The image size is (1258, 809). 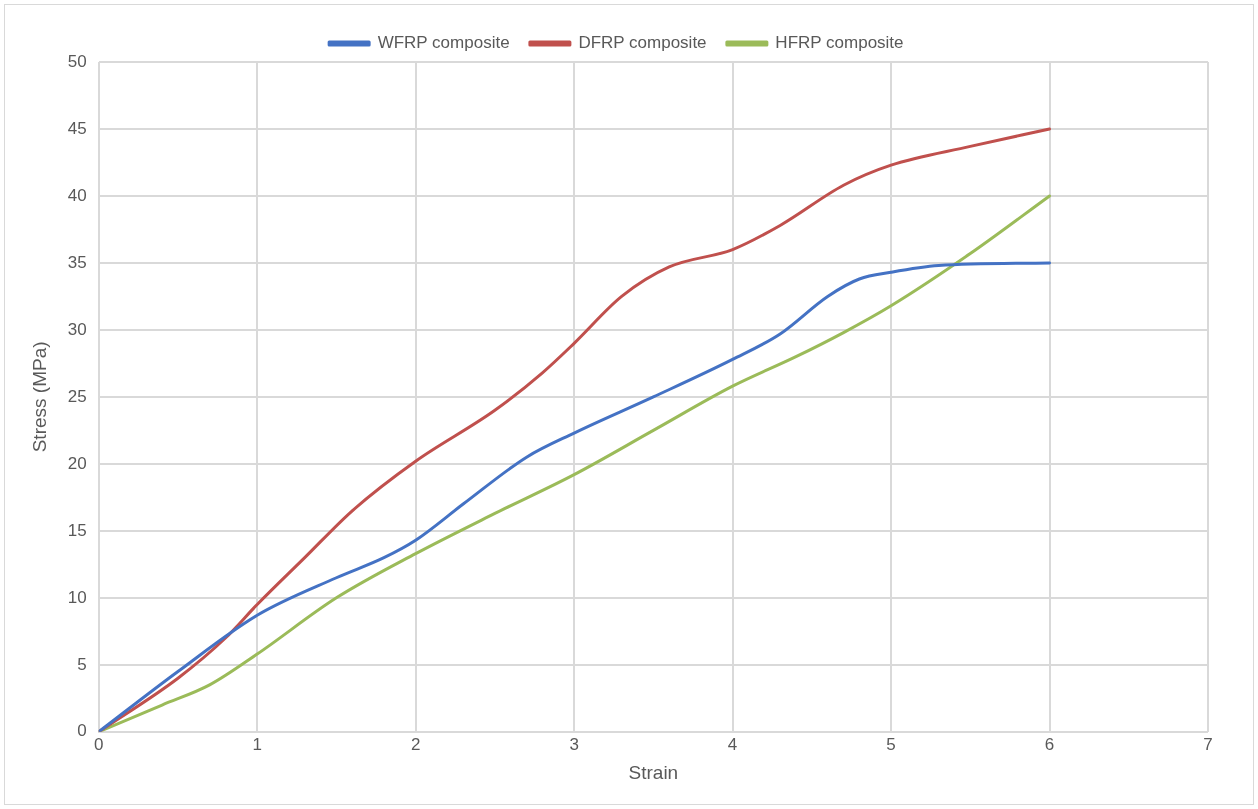 I want to click on x-tick-label: 0, so click(x=98, y=744).